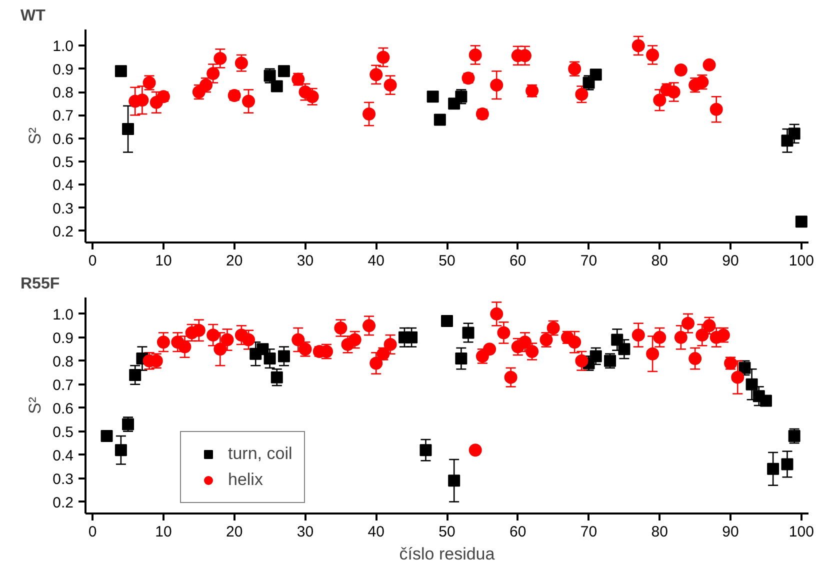  Describe the element at coordinates (245, 480) in the screenshot. I see `legend-label: helix` at that location.